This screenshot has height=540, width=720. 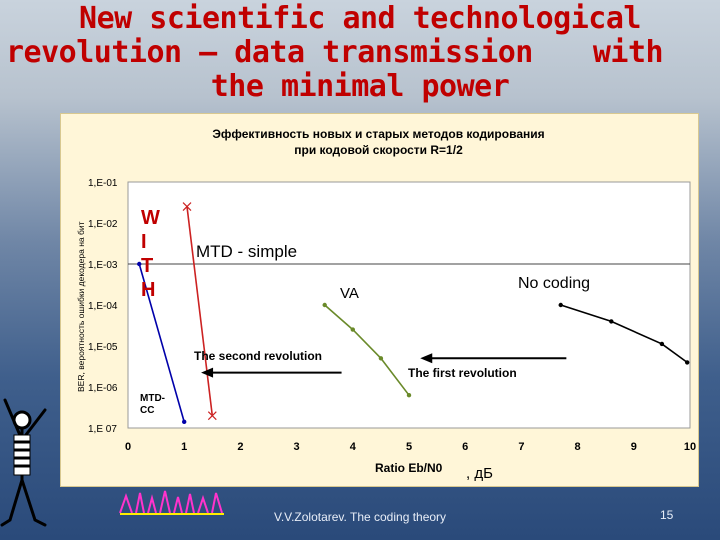 I want to click on x-tick-label: 7, so click(x=521, y=447).